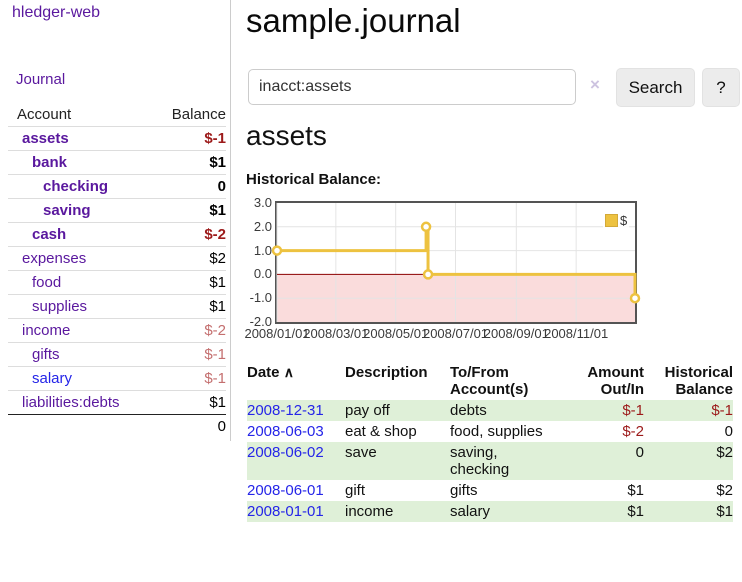 The width and height of the screenshot is (742, 582). What do you see at coordinates (611, 220) in the screenshot?
I see `legend-swatch-icon` at bounding box center [611, 220].